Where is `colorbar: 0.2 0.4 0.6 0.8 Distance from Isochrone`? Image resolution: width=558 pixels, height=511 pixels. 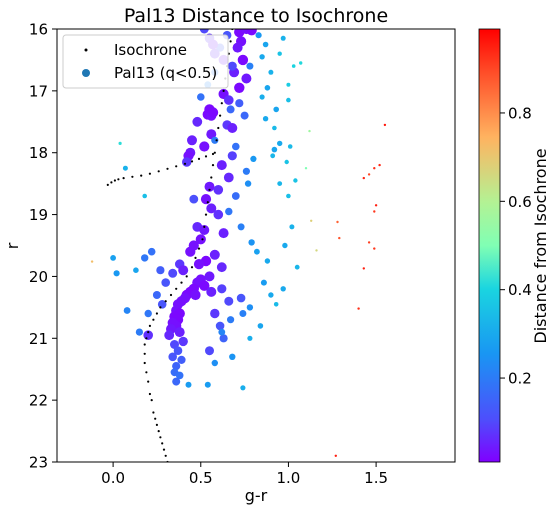 colorbar: 0.2 0.4 0.6 0.8 Distance from Isochrone is located at coordinates (514, 245).